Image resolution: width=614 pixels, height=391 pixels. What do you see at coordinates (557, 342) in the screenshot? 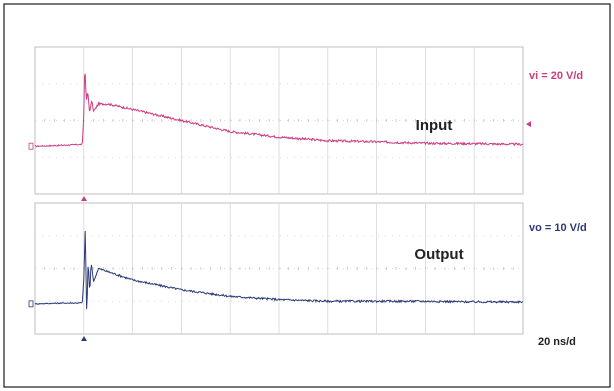
I see `time-scale-label: 20 ns/d` at bounding box center [557, 342].